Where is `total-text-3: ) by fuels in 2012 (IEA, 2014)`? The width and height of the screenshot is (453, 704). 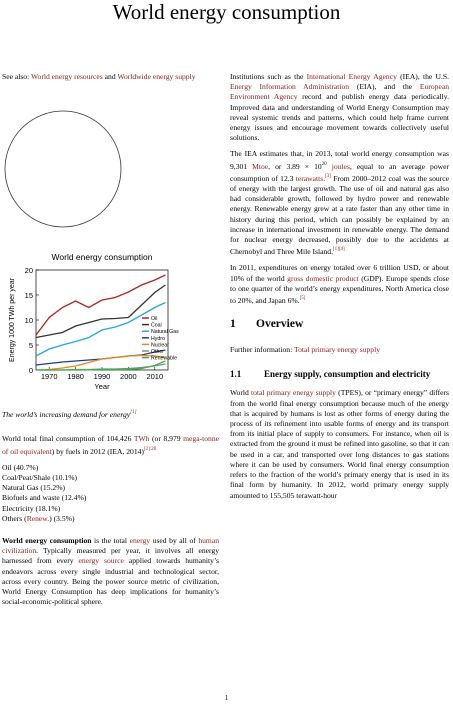 total-text-3: ) by fuels in 2012 (IEA, 2014) is located at coordinates (97, 451).